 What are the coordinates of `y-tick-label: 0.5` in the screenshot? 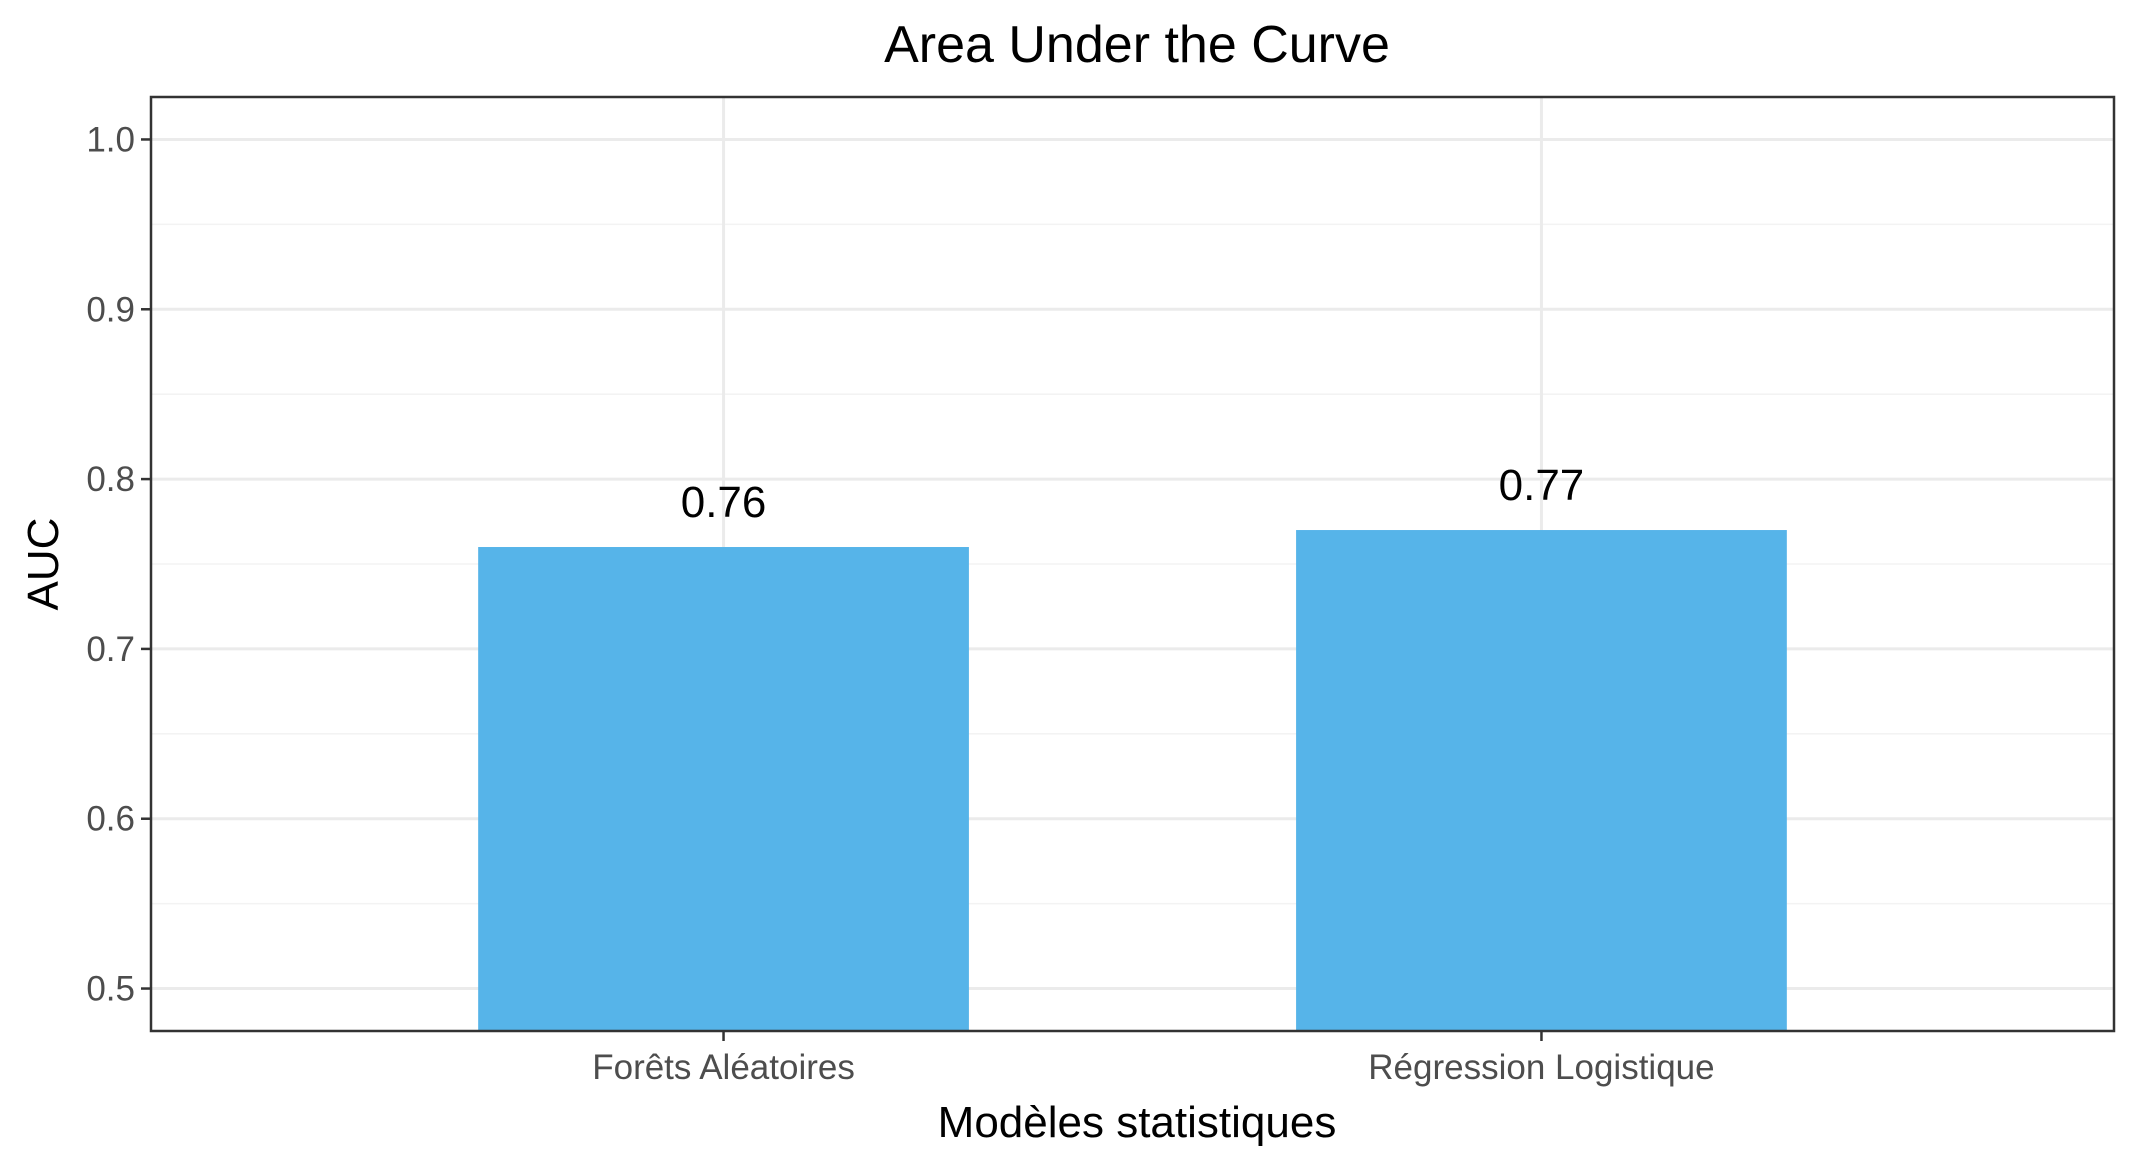 It's located at (110, 989).